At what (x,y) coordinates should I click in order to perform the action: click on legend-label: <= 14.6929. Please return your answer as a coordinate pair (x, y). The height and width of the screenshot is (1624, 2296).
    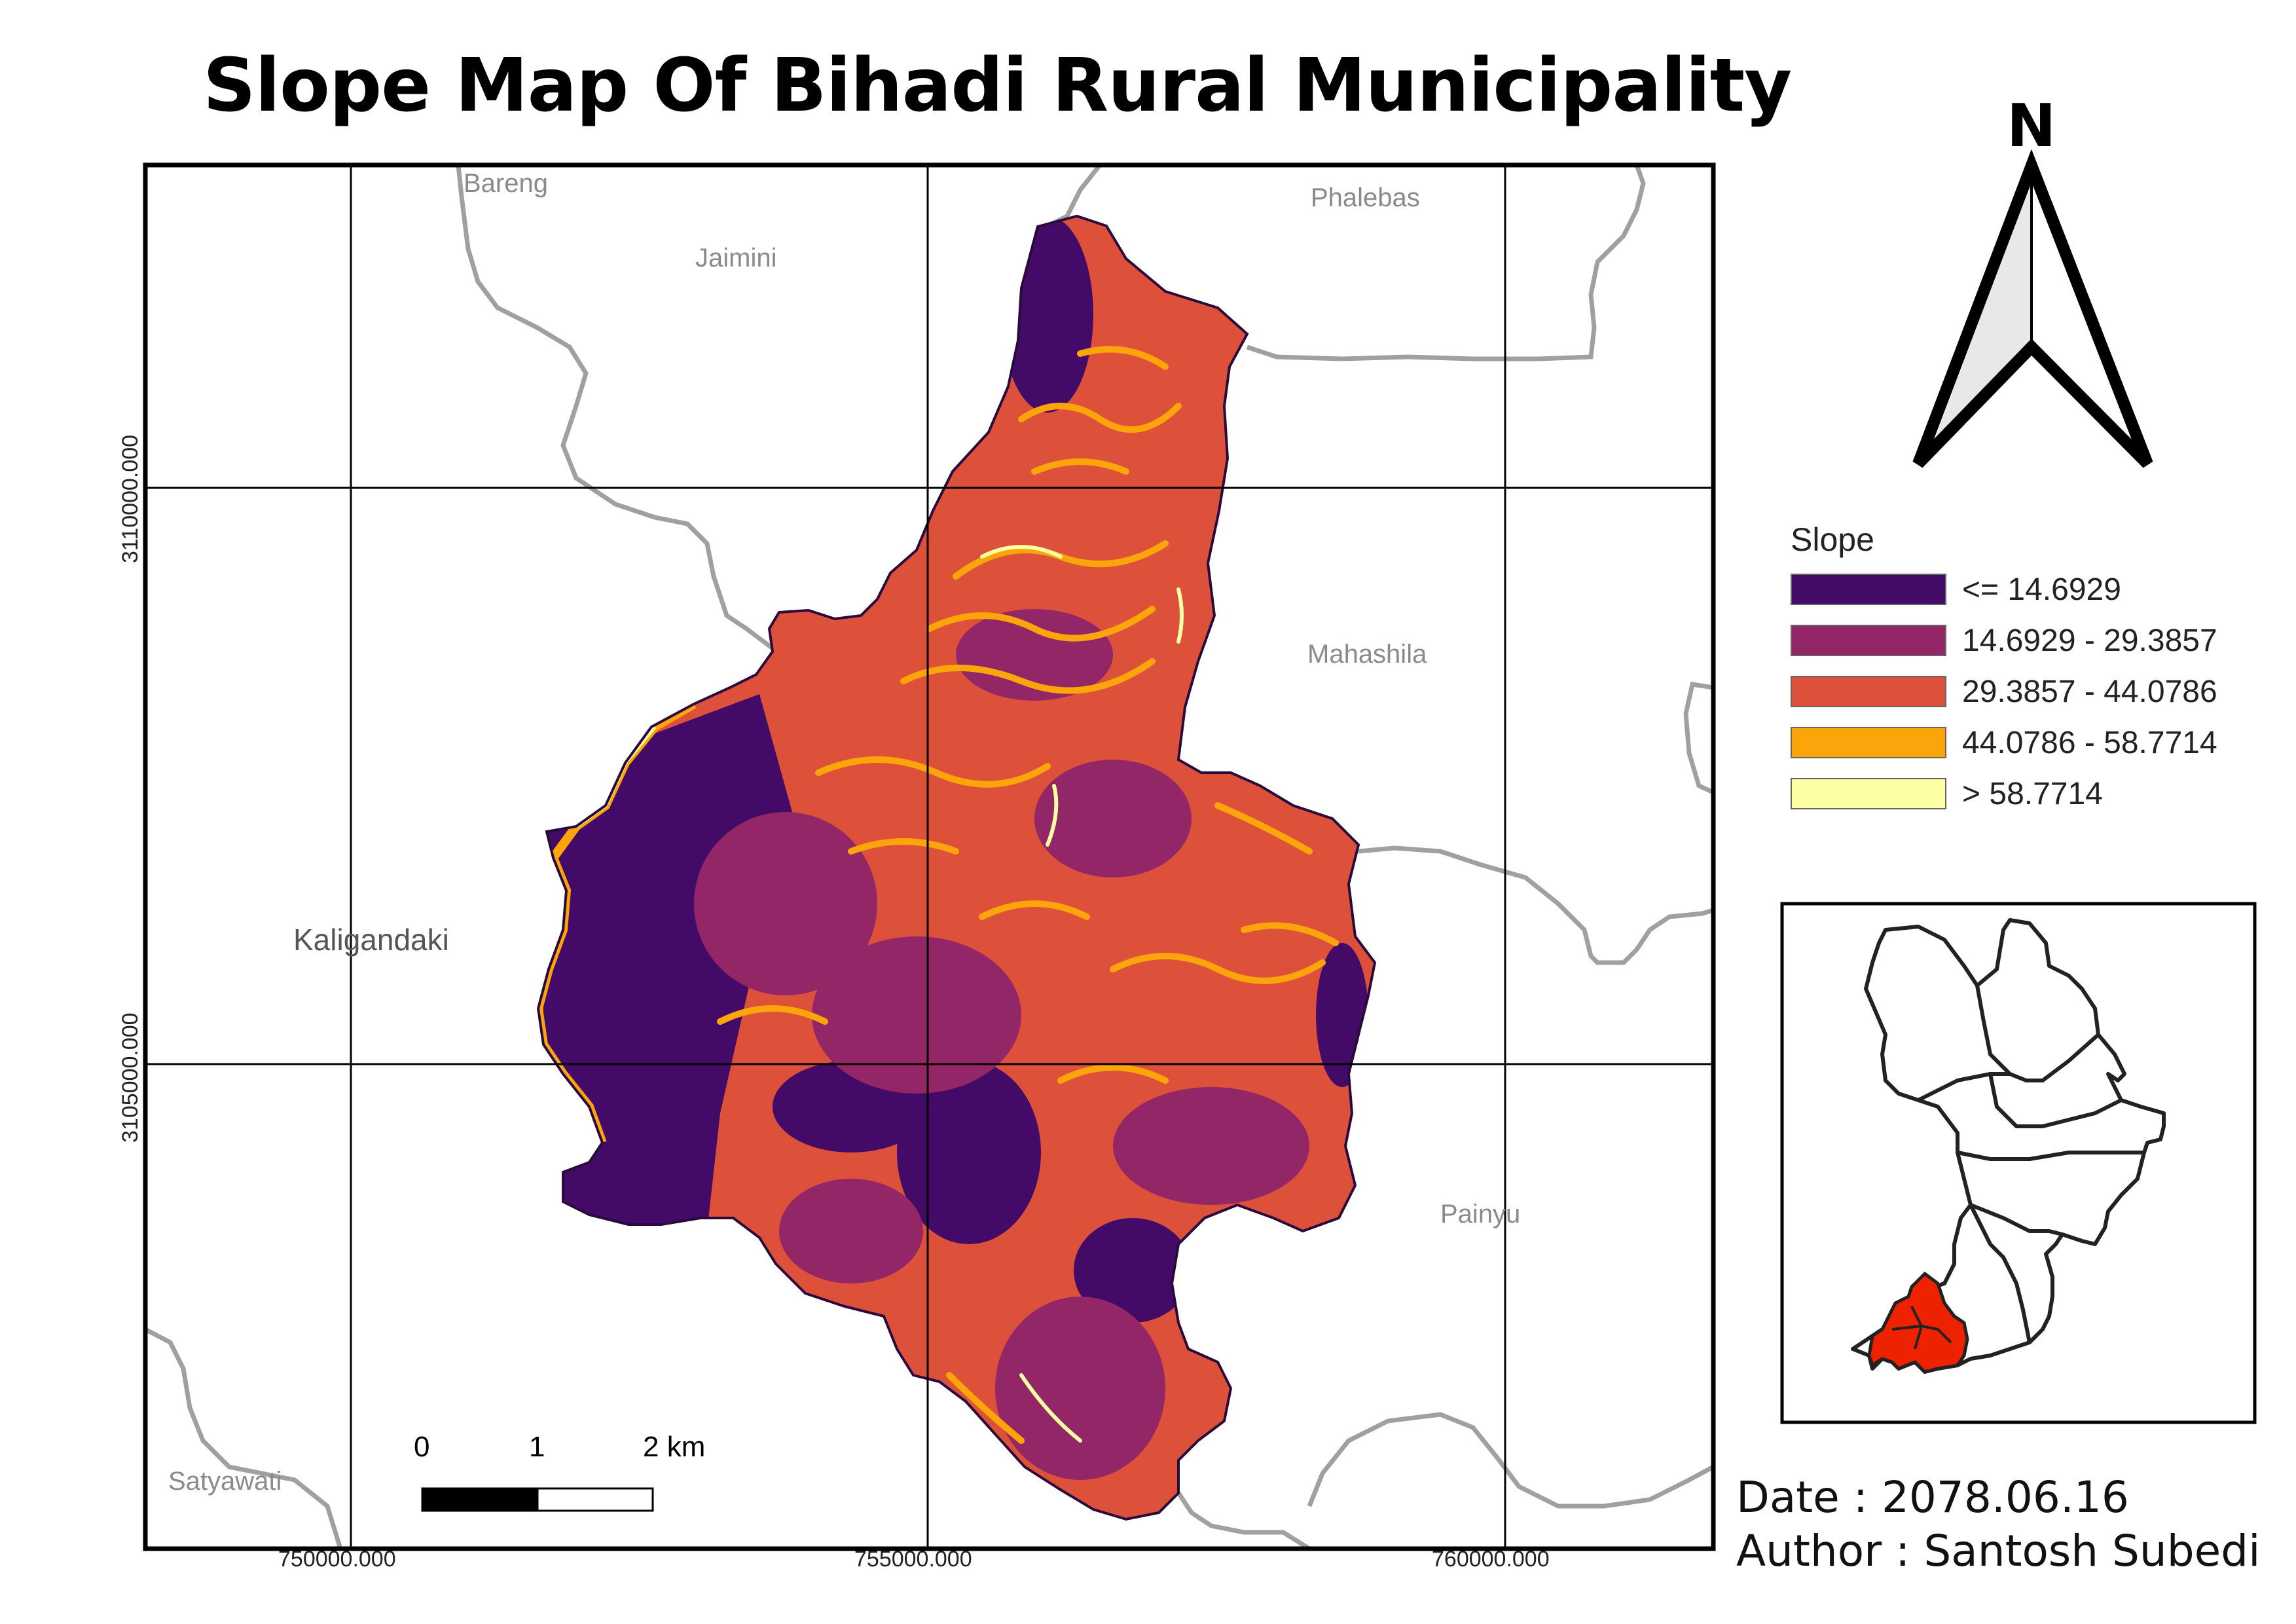
    Looking at the image, I should click on (2041, 589).